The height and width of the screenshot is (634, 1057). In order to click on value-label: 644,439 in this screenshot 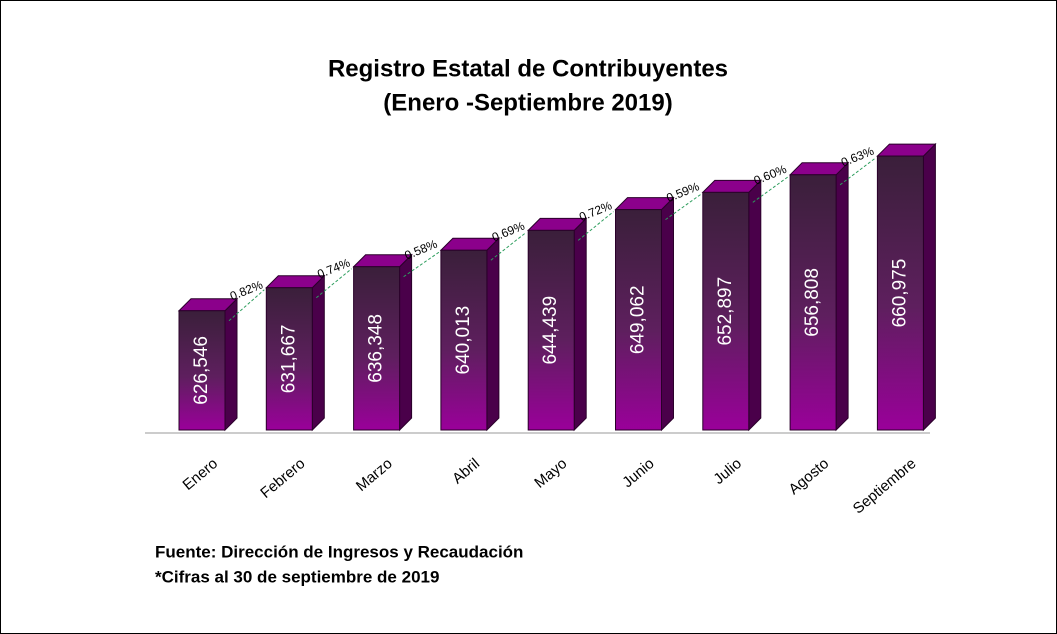, I will do `click(550, 330)`.